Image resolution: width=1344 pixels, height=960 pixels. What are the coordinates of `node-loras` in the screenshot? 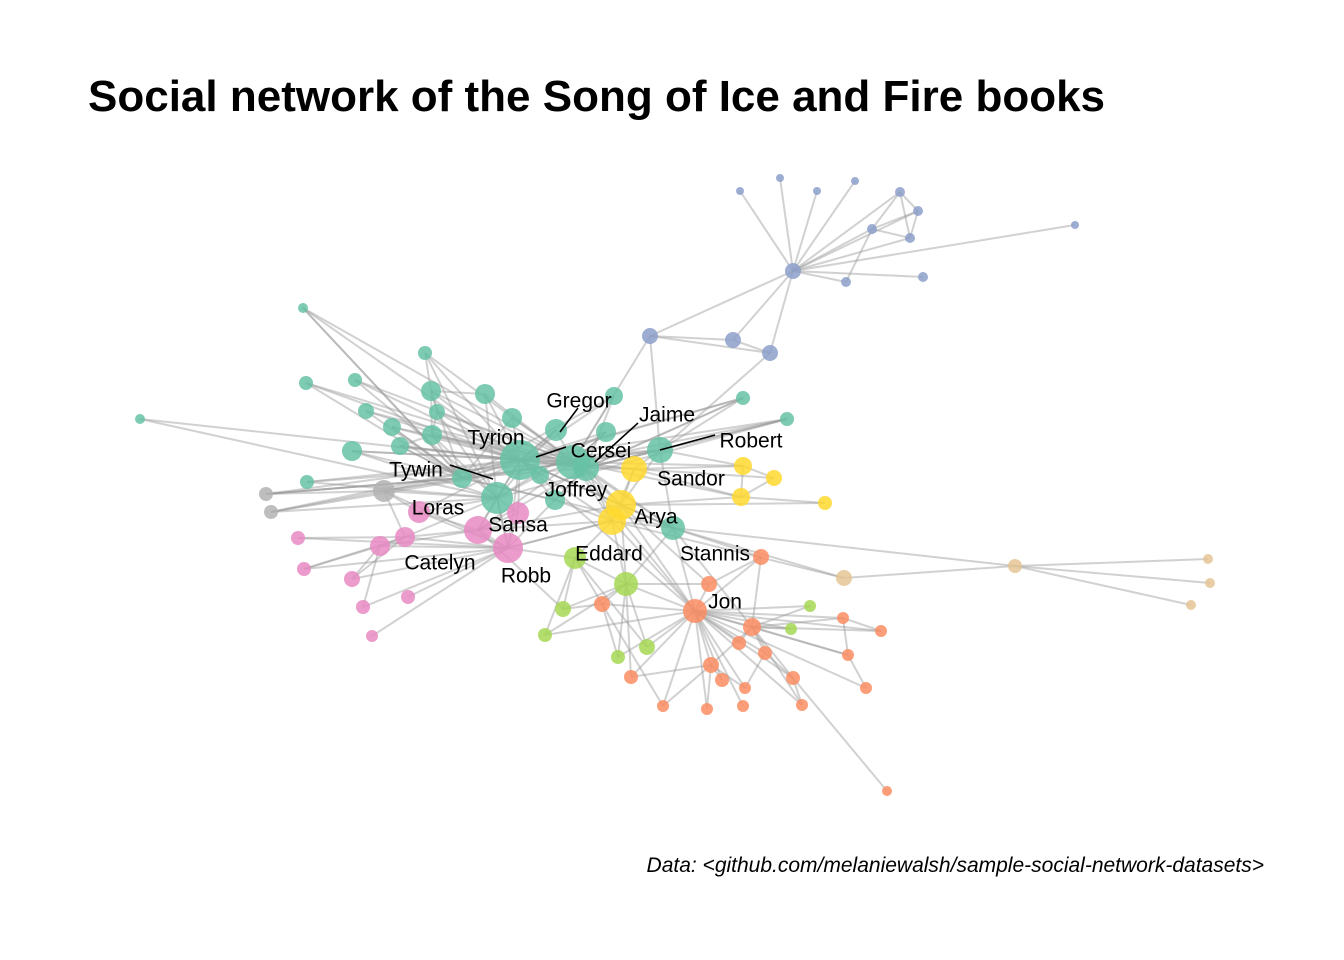 It's located at (419, 512).